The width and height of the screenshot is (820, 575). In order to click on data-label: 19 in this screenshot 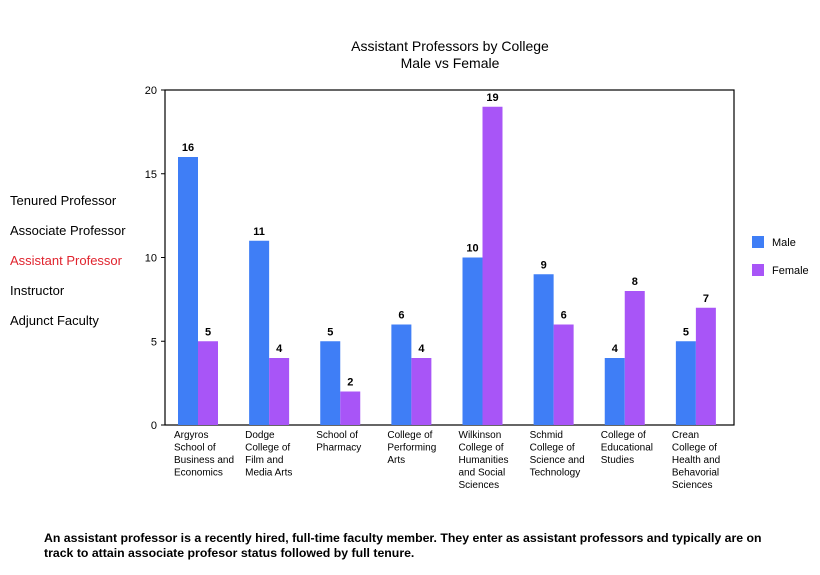, I will do `click(492, 98)`.